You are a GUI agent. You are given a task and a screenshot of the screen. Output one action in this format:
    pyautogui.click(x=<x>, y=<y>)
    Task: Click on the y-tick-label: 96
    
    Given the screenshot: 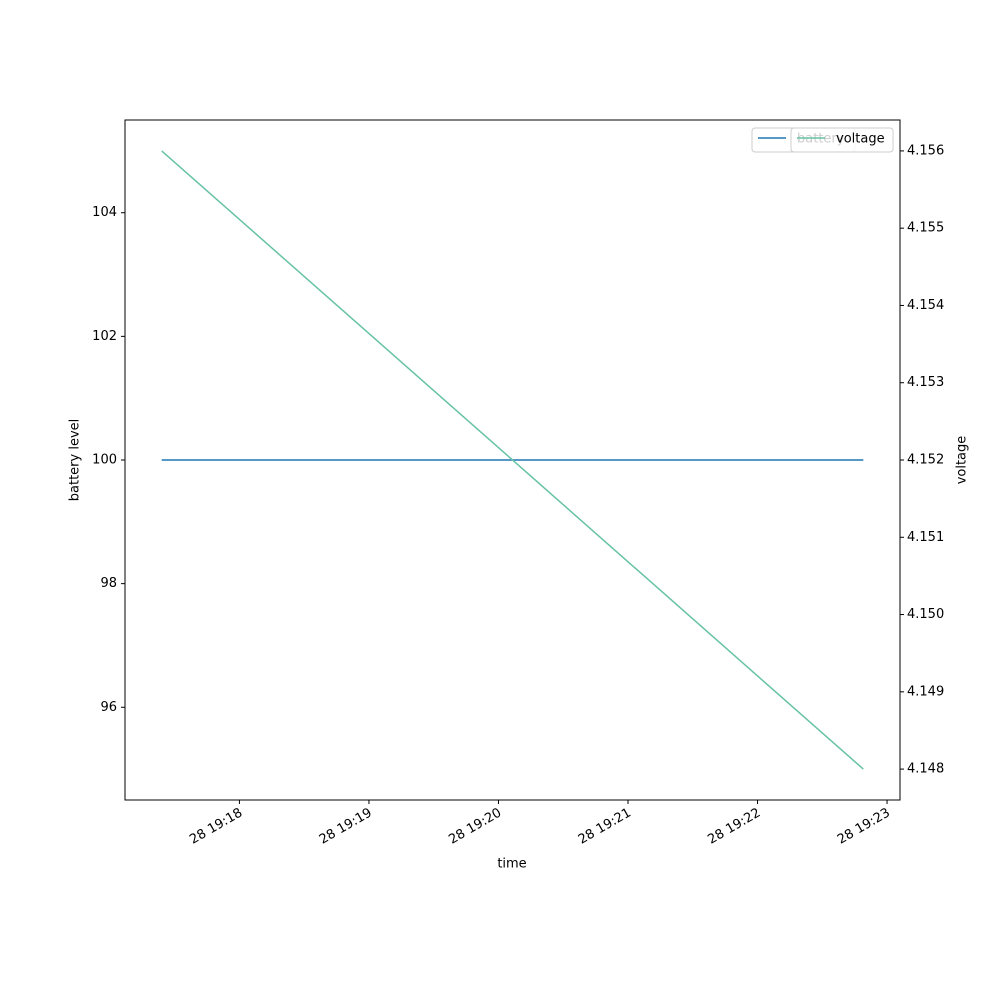 What is the action you would take?
    pyautogui.click(x=108, y=707)
    